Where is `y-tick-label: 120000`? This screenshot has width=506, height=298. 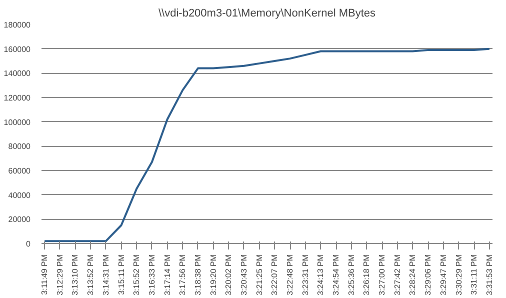
y-tick-label: 120000 is located at coordinates (18, 98).